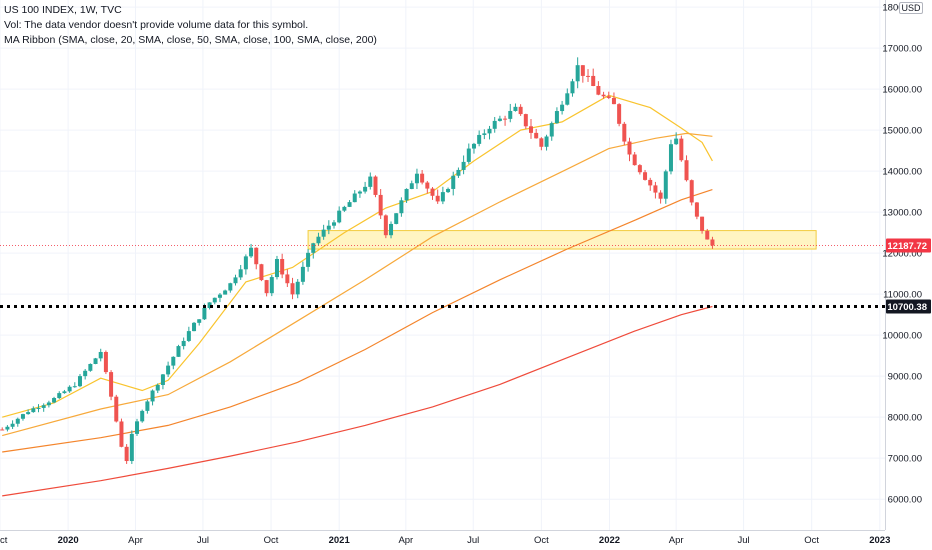  What do you see at coordinates (63, 10) in the screenshot?
I see `symbol-title: US 100 INDEX, 1W, TVC` at bounding box center [63, 10].